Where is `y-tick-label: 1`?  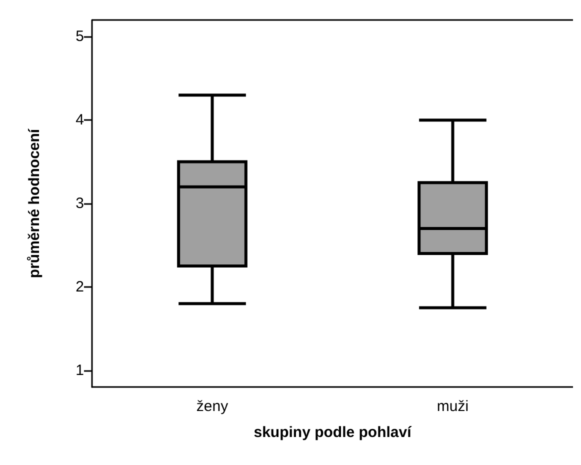 y-tick-label: 1 is located at coordinates (80, 370).